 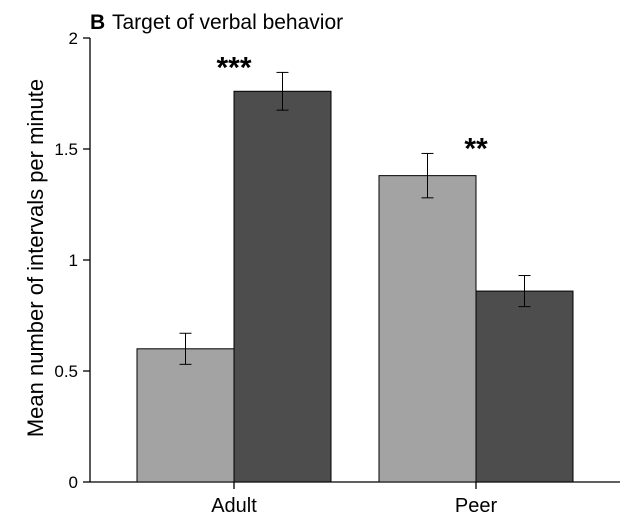 What do you see at coordinates (35, 258) in the screenshot?
I see `y-axis-title: Mean number of intervals per minute` at bounding box center [35, 258].